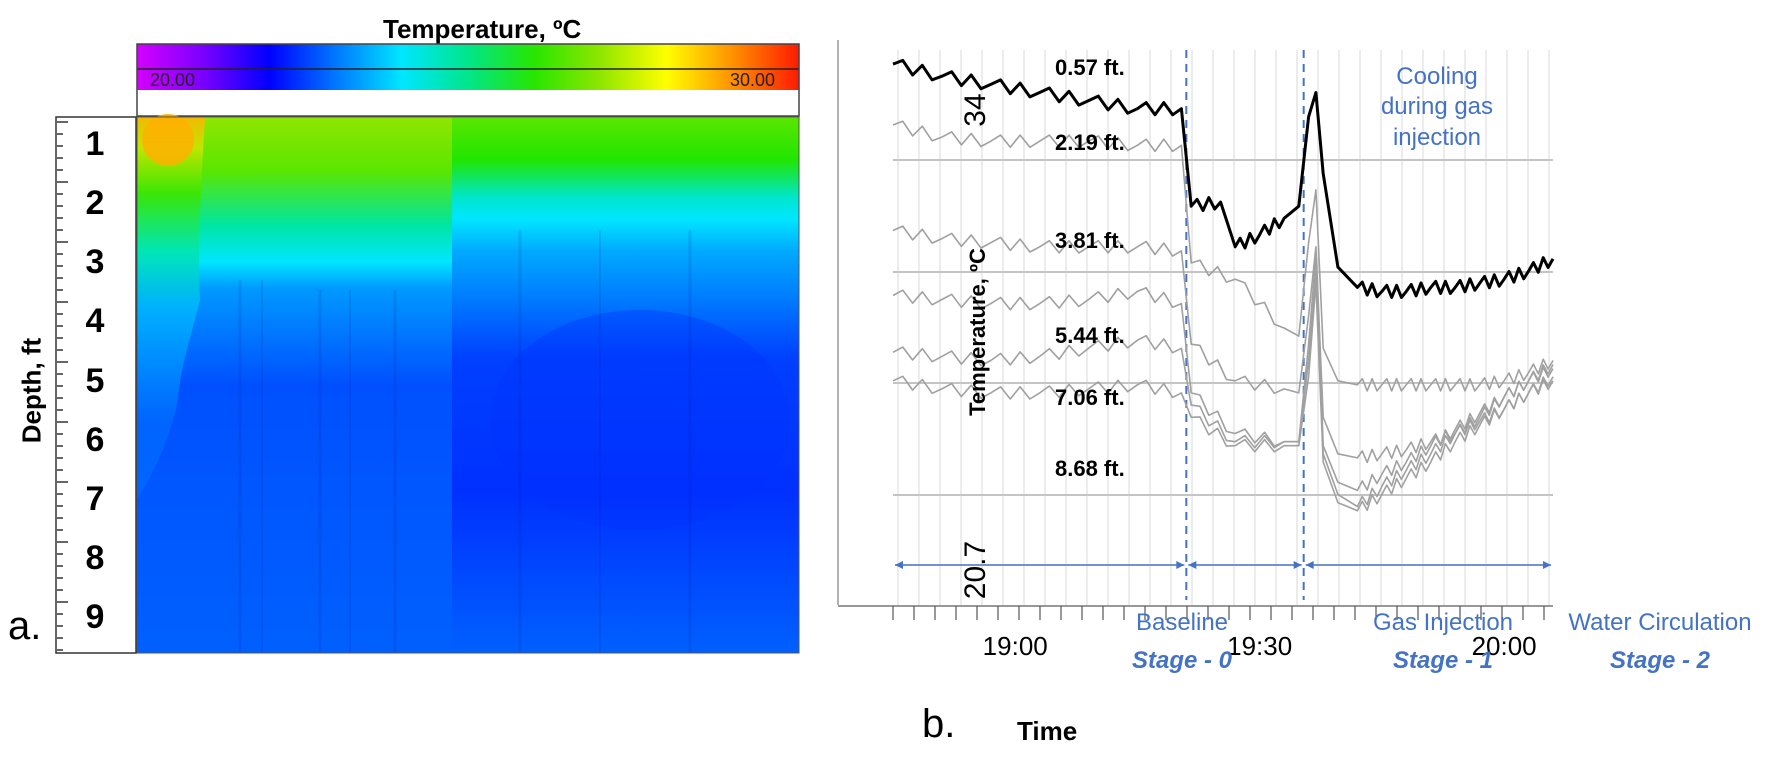 Image resolution: width=1778 pixels, height=766 pixels. What do you see at coordinates (977, 332) in the screenshot?
I see `y-axis-label: Temperature, ºC` at bounding box center [977, 332].